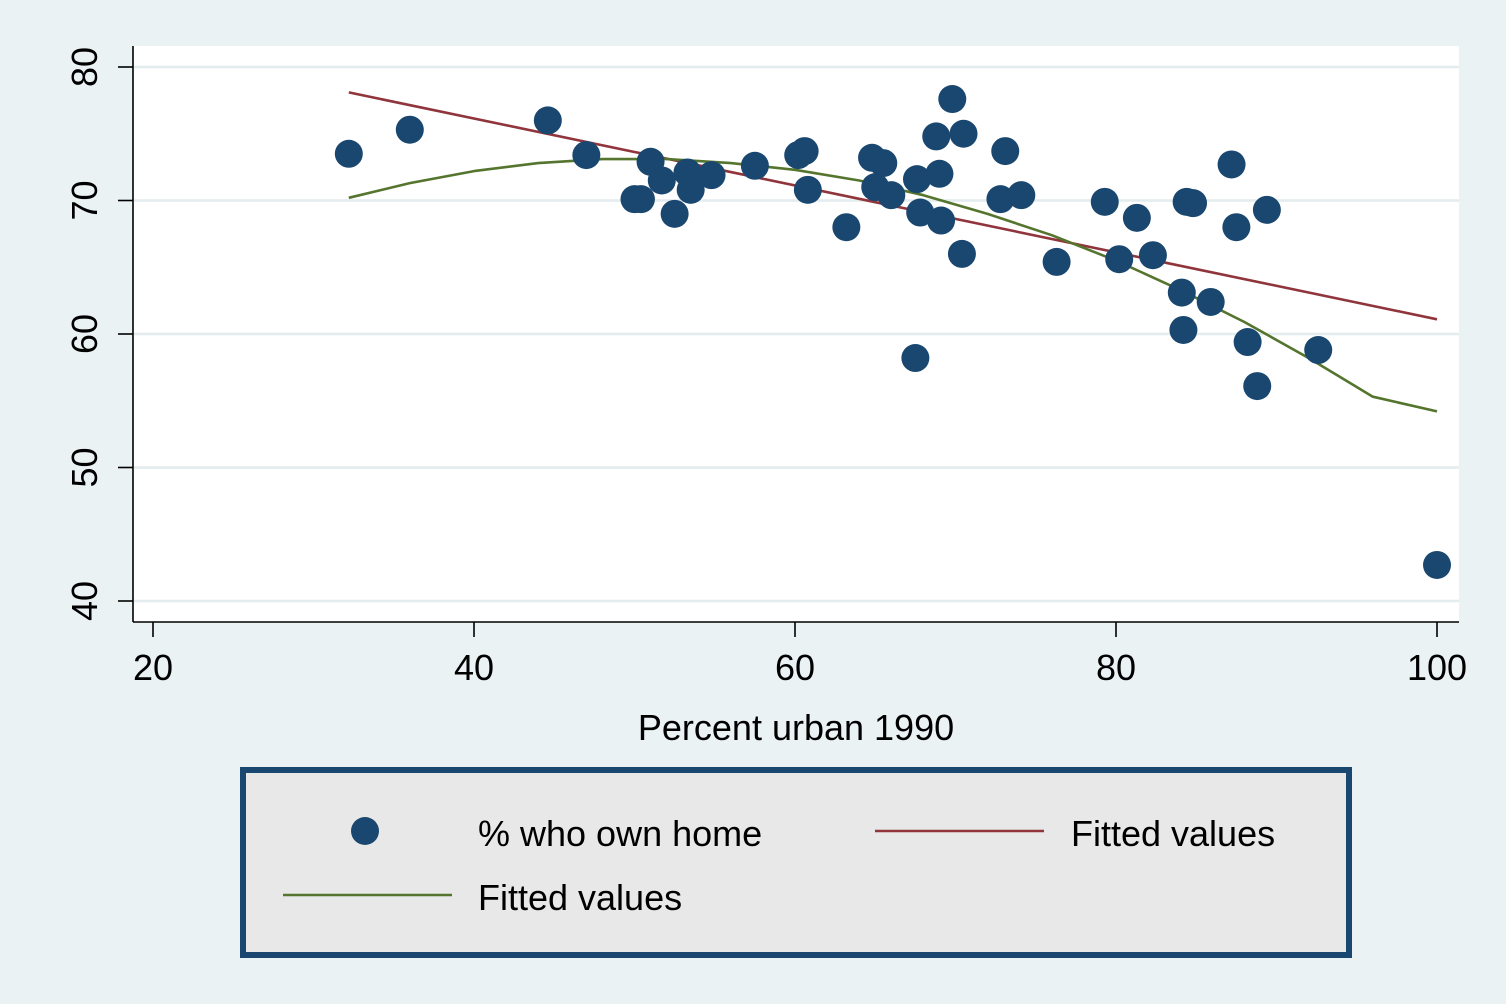 Image resolution: width=1506 pixels, height=1004 pixels. Describe the element at coordinates (795, 667) in the screenshot. I see `x-tick-label: 60` at that location.